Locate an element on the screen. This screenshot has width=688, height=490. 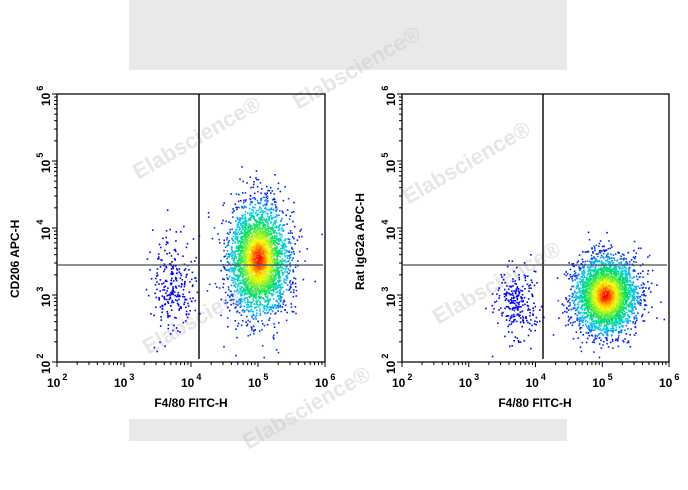
x-axis-label-right: F4/80 FITC-H is located at coordinates (535, 403).